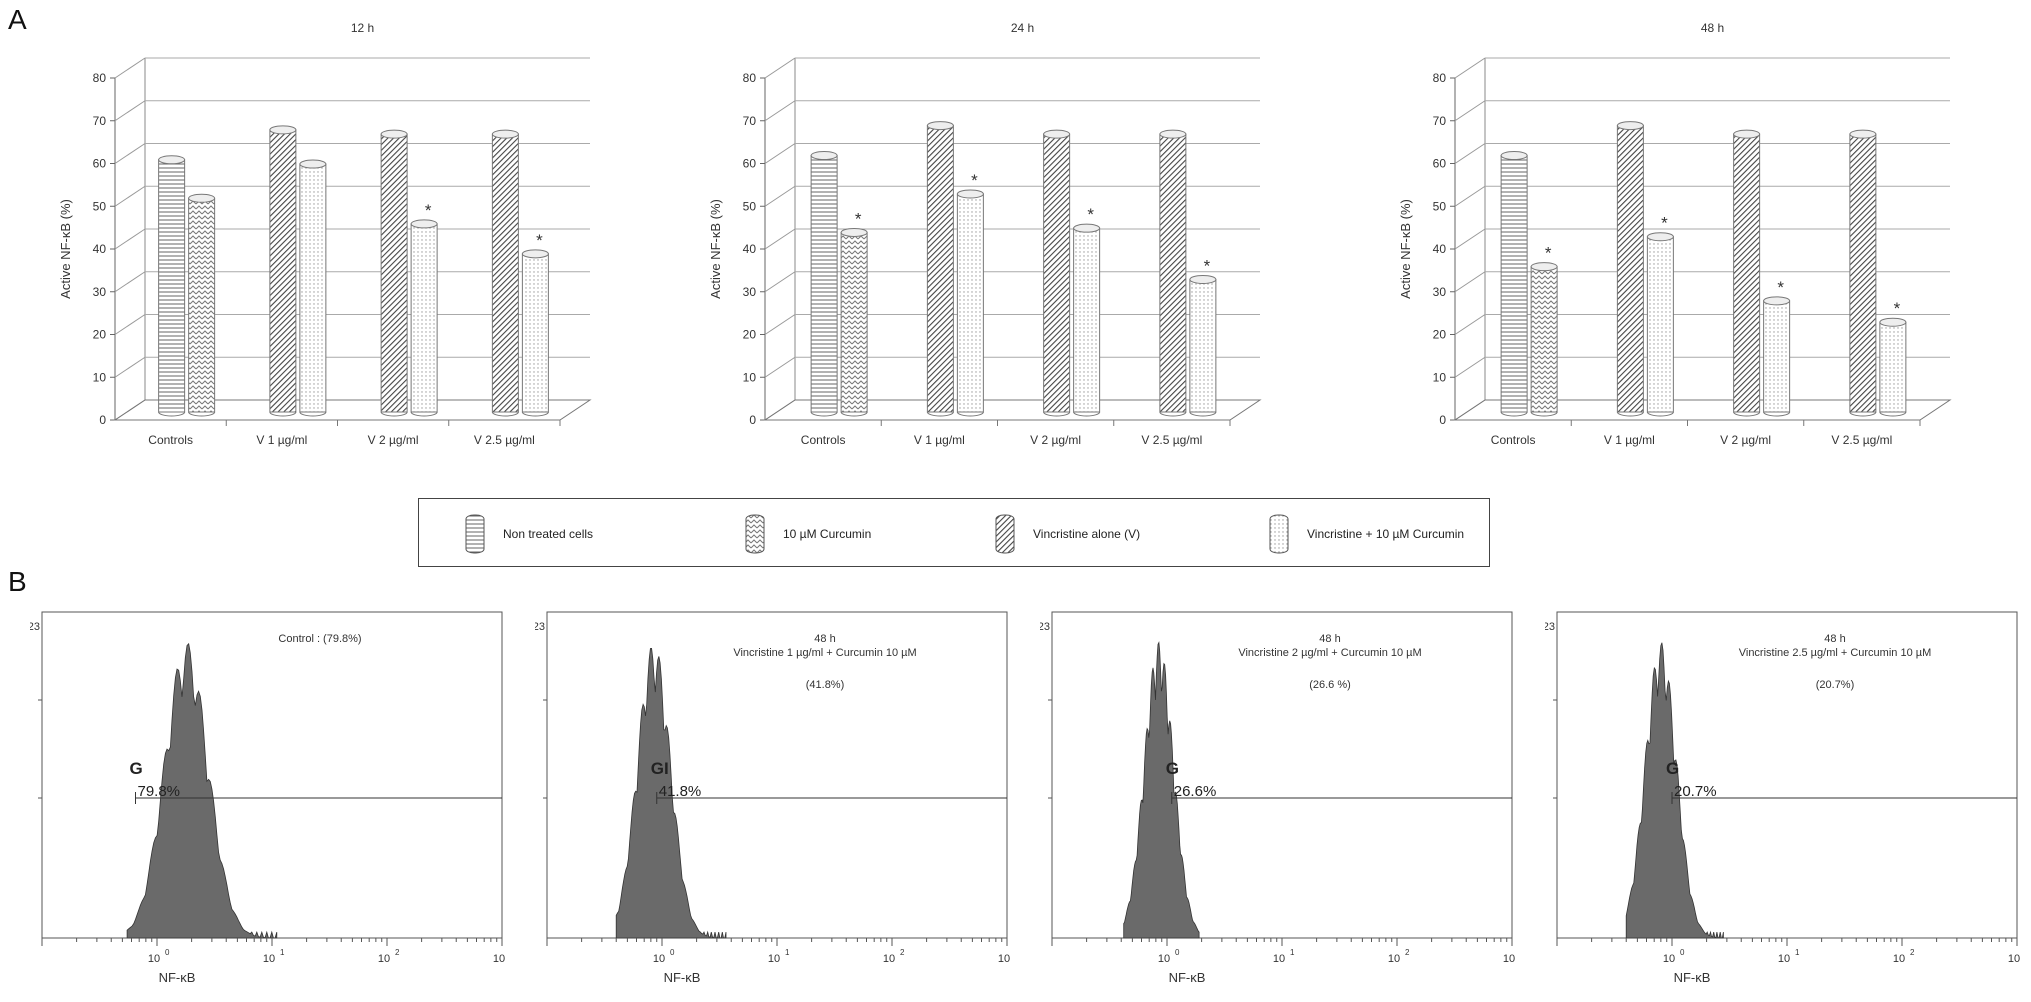 This screenshot has height=1002, width=2031. Describe the element at coordinates (1045, 627) in the screenshot. I see `y-max-label: 23` at that location.